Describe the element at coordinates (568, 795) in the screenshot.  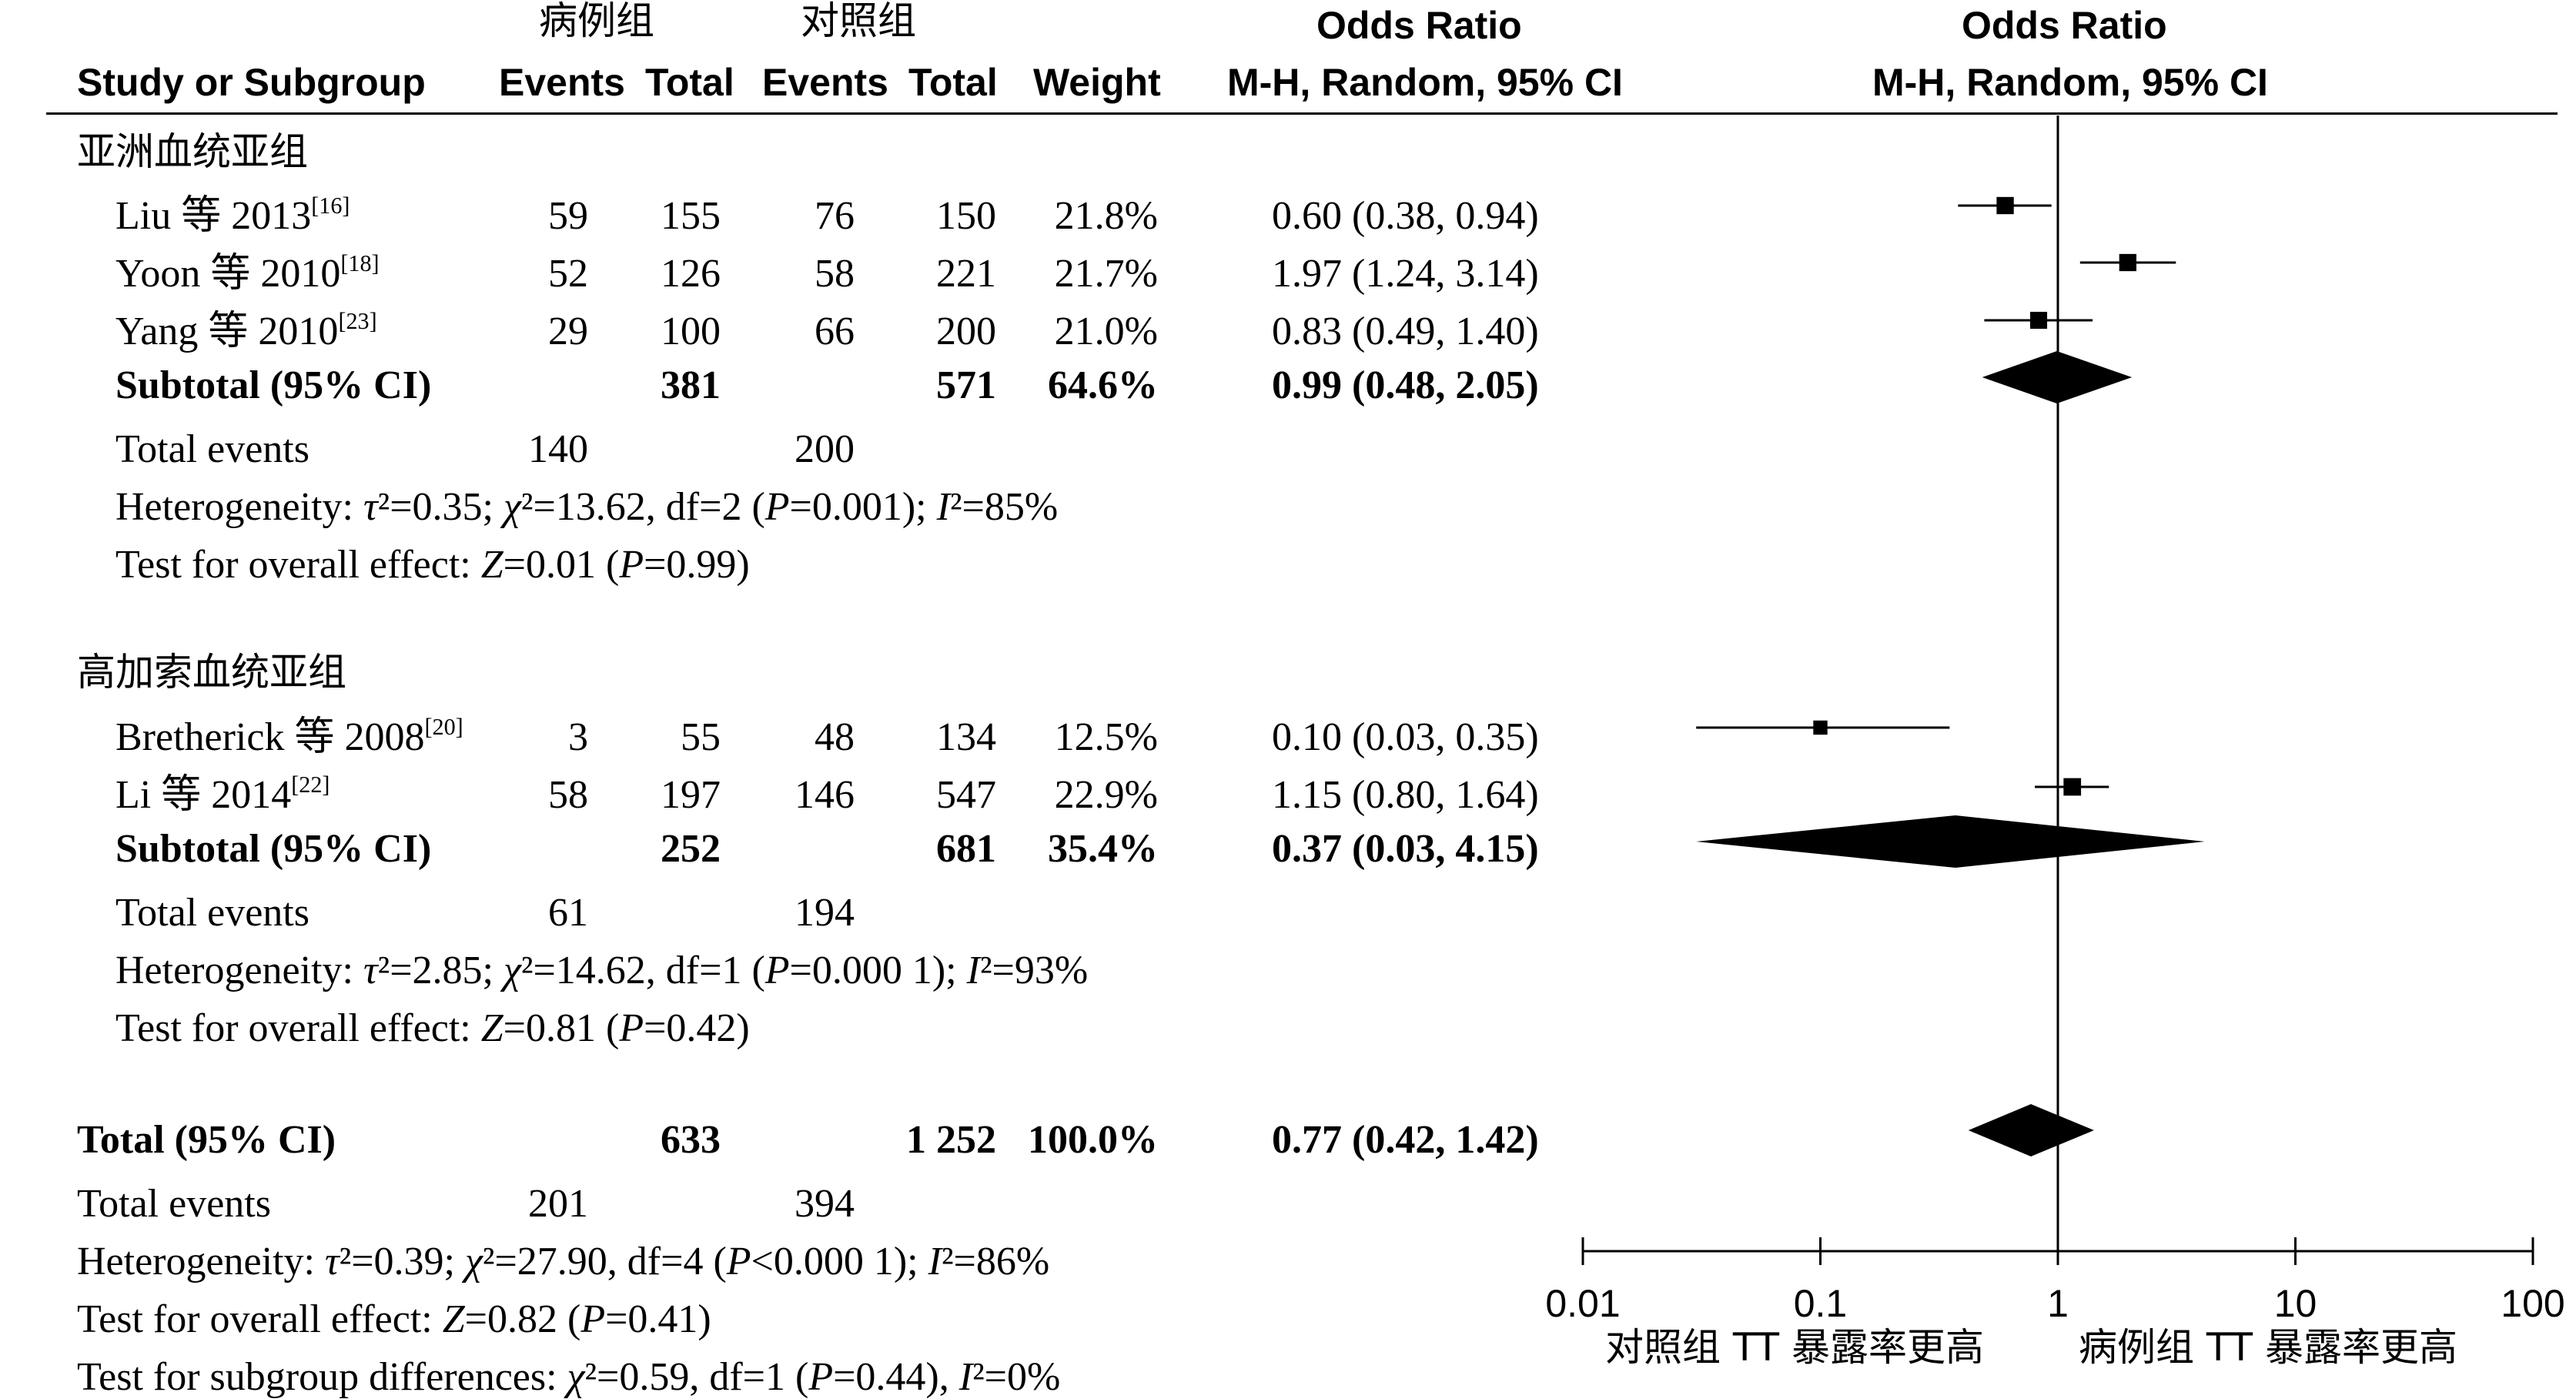
I see `case-events: 58` at that location.